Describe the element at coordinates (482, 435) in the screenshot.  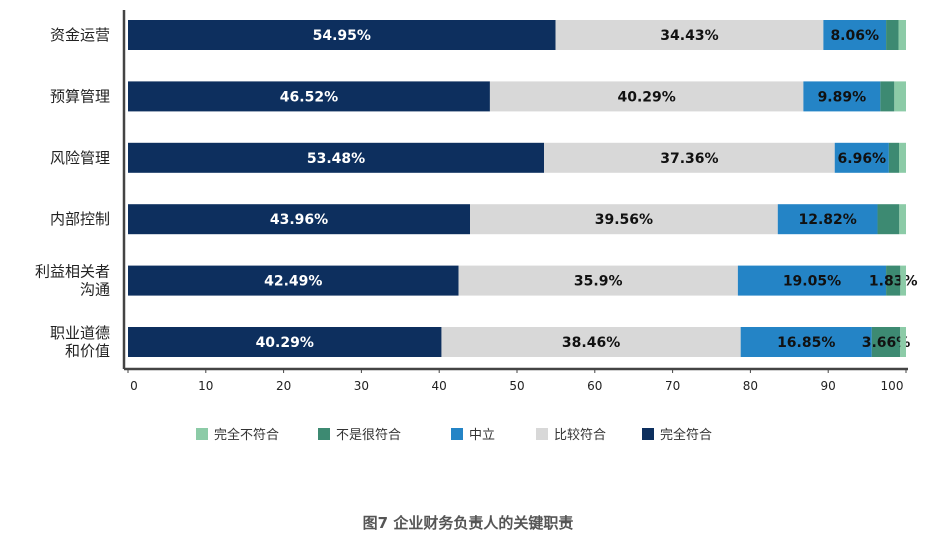
I see `legend-label: 中立` at that location.